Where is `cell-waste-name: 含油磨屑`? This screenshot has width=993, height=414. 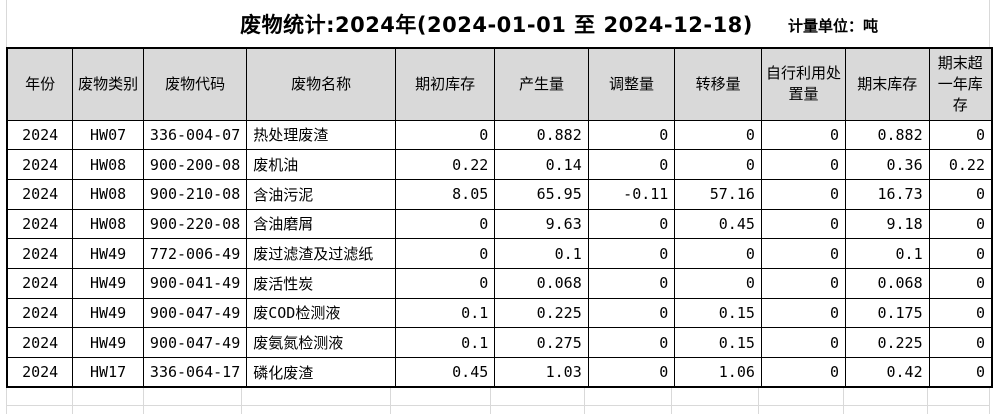 cell-waste-name: 含油磨屑 is located at coordinates (321, 224).